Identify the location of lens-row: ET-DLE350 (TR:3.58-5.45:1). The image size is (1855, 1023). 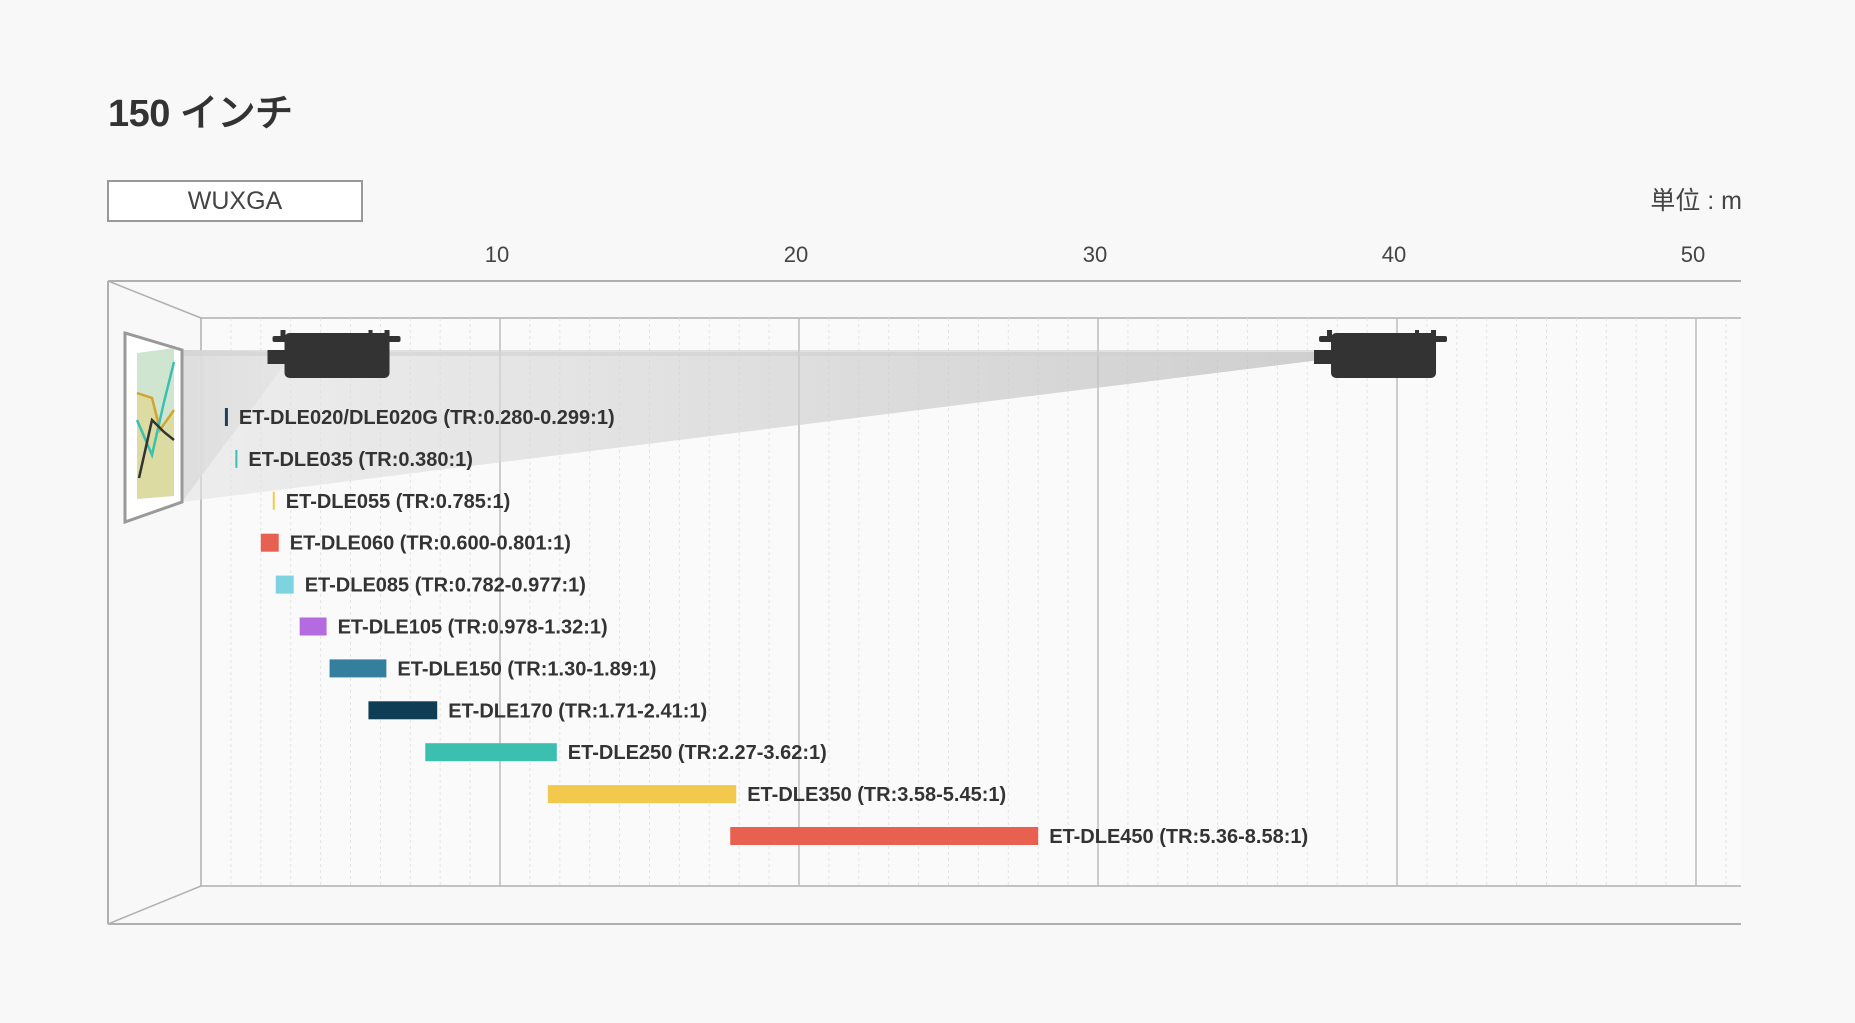
(776, 795).